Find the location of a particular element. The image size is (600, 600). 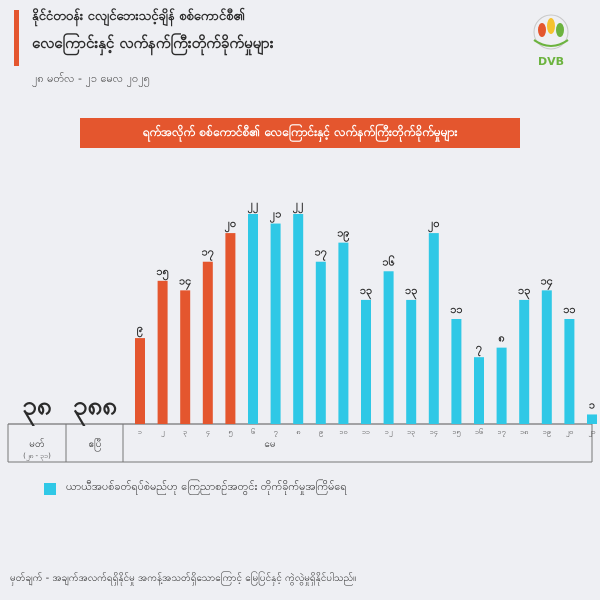

x-tick-label: ၂၁ is located at coordinates (591, 432).